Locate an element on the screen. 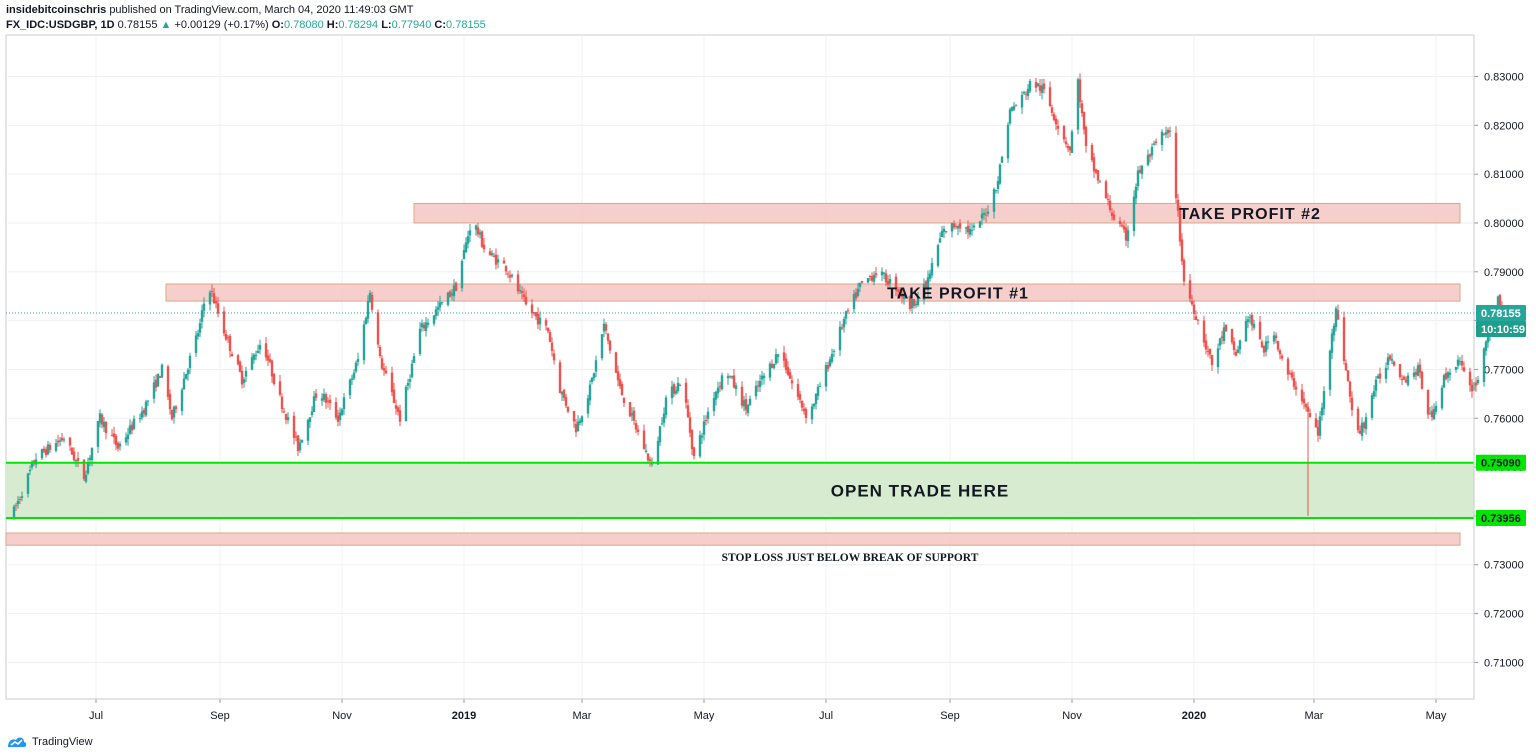 This screenshot has height=756, width=1536. support-upper-badge is located at coordinates (1501, 462).